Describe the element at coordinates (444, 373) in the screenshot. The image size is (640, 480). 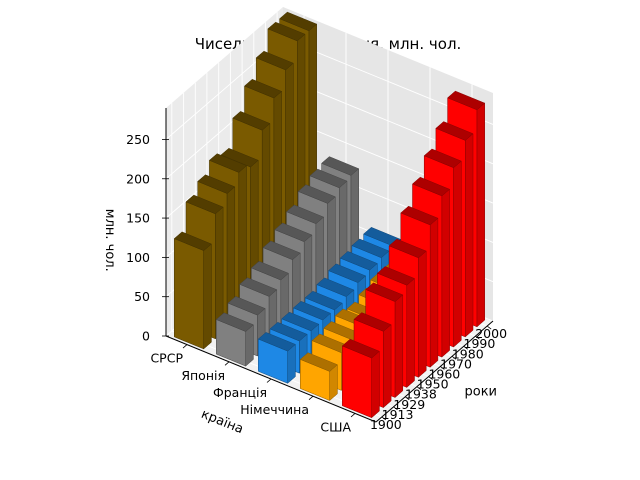
I see `year-tick-label: 1960` at that location.